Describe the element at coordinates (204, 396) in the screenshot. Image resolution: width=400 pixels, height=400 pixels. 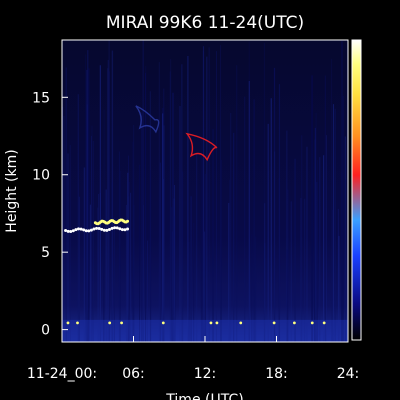
I see `x-axis-label: Time (UTC)` at that location.